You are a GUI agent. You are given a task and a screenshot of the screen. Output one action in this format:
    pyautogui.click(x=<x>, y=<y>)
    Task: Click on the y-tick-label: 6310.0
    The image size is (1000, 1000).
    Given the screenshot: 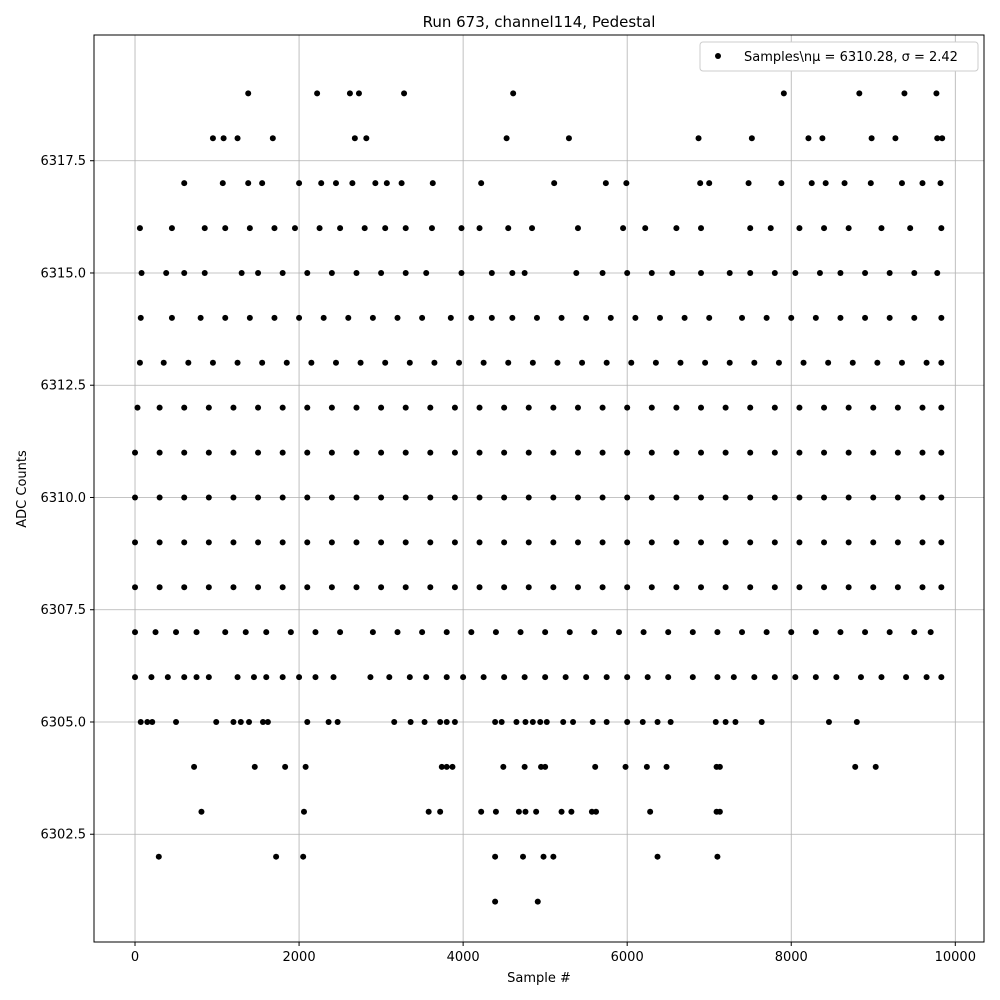 What is the action you would take?
    pyautogui.click(x=64, y=498)
    